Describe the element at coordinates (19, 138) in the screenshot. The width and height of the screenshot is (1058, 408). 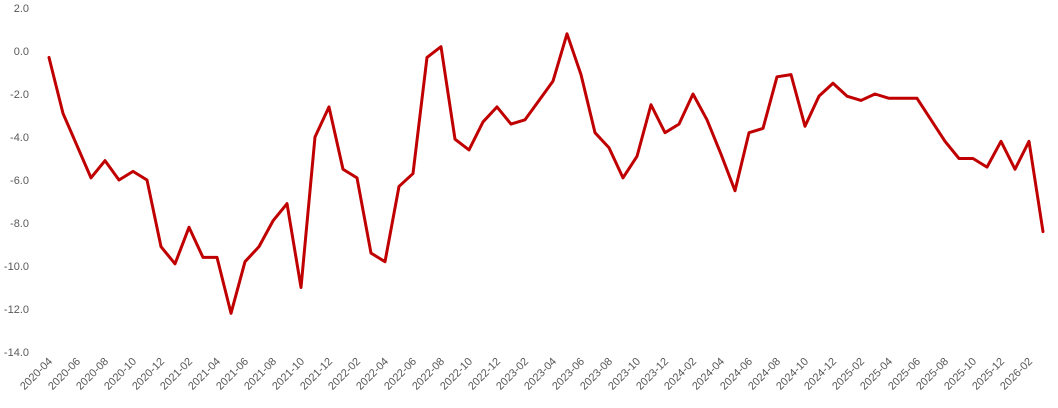
I see `y-tick-label: -4.0` at that location.